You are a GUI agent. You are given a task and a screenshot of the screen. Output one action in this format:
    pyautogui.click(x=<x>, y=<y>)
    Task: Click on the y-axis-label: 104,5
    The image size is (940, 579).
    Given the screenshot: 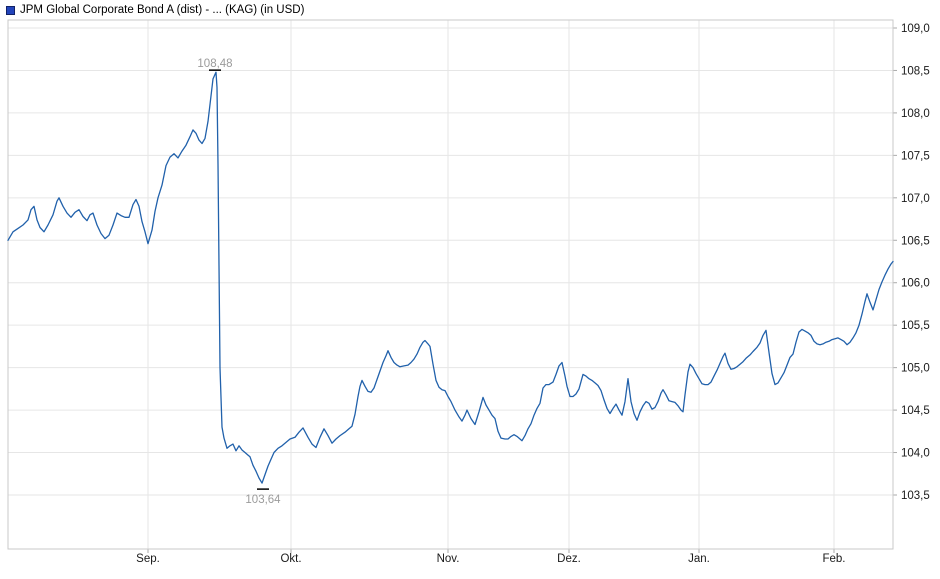 What is the action you would take?
    pyautogui.click(x=915, y=411)
    